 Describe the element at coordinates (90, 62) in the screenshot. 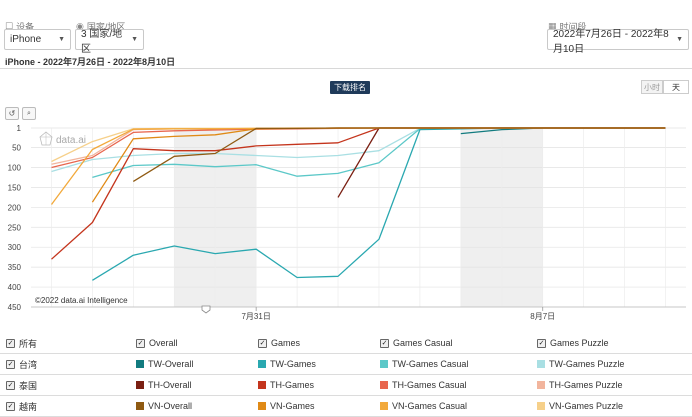

I see `page-subtitle: iPhone - 2022年7月26日 - 2022年8月10日` at that location.